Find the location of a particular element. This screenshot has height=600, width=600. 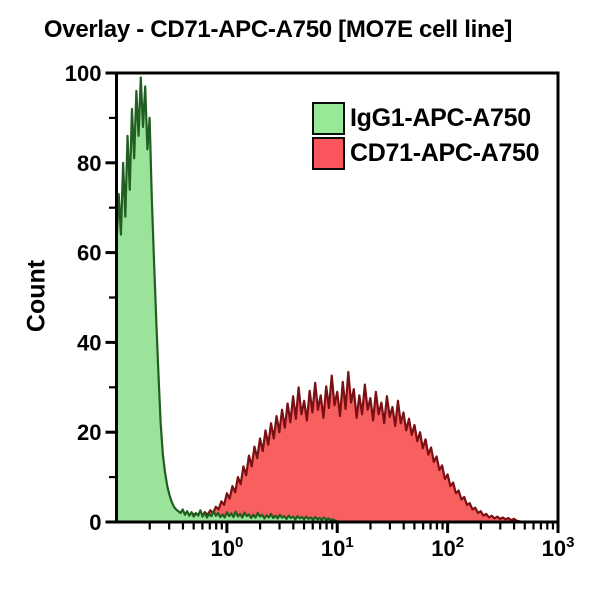

y-tick-label: 100 is located at coordinates (83, 73).